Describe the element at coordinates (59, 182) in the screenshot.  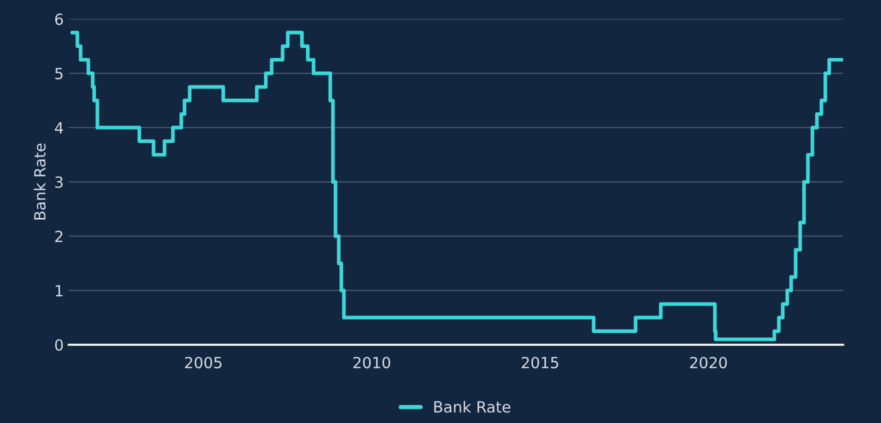
I see `y-tick-label: 3` at that location.